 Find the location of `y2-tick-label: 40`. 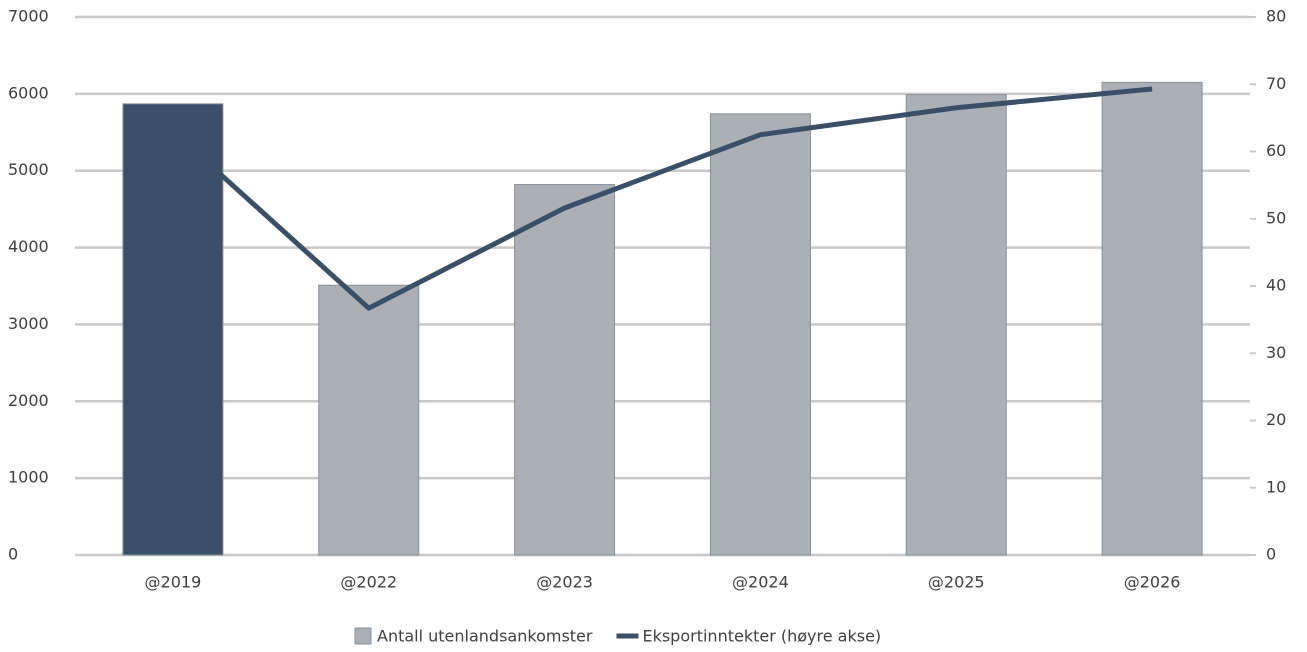

y2-tick-label: 40 is located at coordinates (1276, 285).